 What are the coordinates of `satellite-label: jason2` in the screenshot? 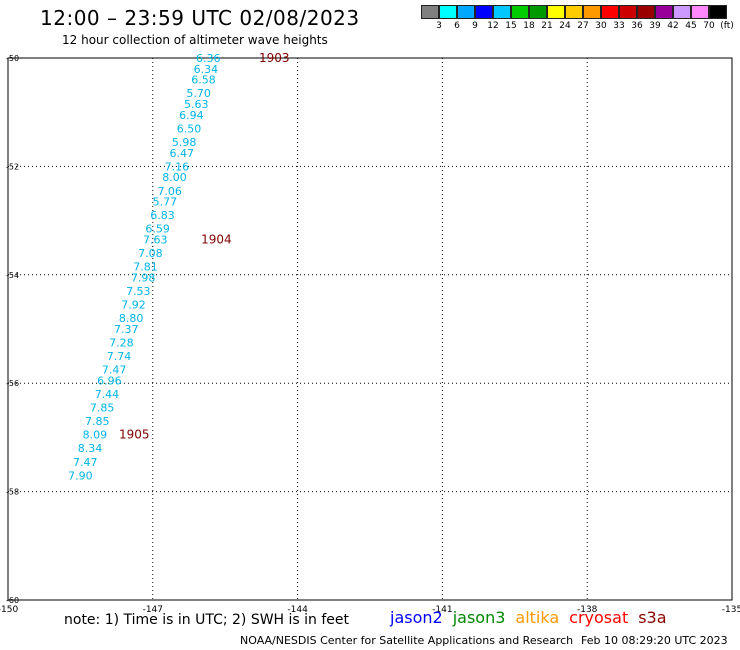 It's located at (416, 617).